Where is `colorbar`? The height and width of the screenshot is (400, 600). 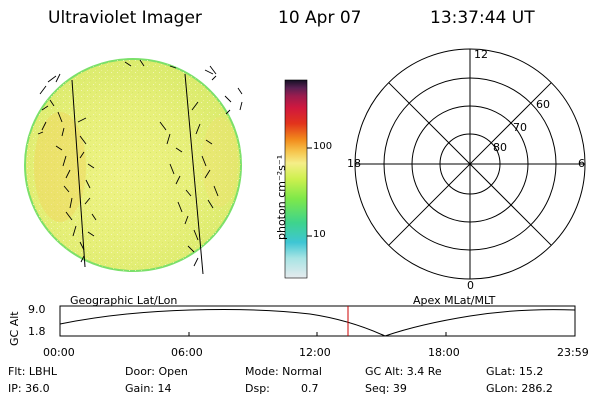 colorbar is located at coordinates (298, 179).